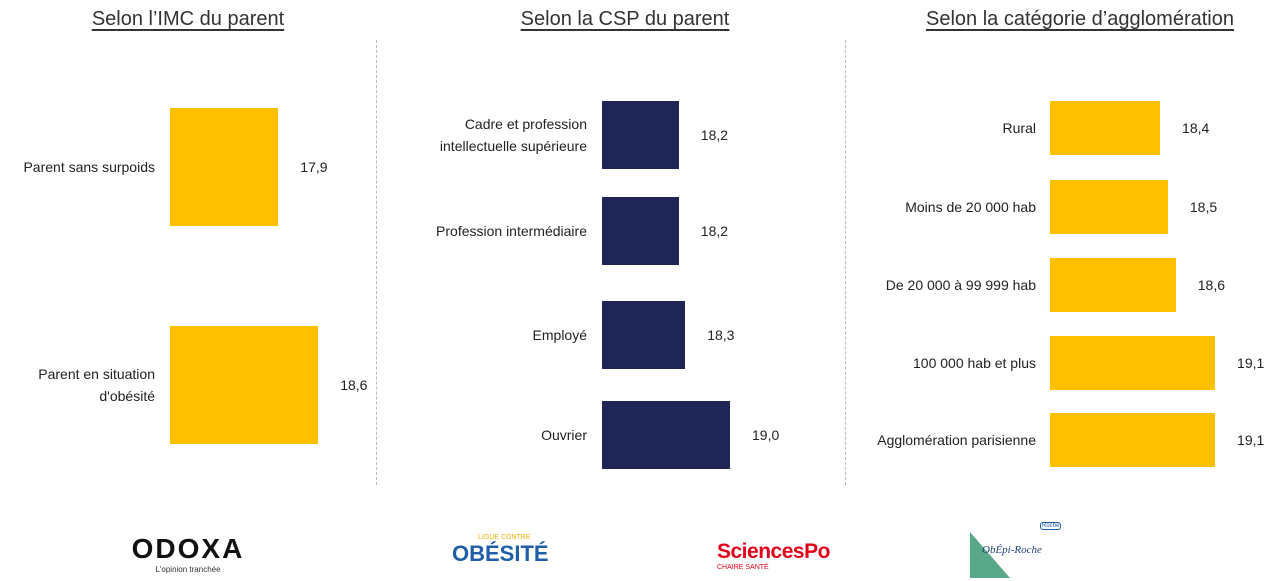 Image resolution: width=1273 pixels, height=581 pixels. What do you see at coordinates (1012, 550) in the screenshot?
I see `logo-text: ObÉpi-Roche` at bounding box center [1012, 550].